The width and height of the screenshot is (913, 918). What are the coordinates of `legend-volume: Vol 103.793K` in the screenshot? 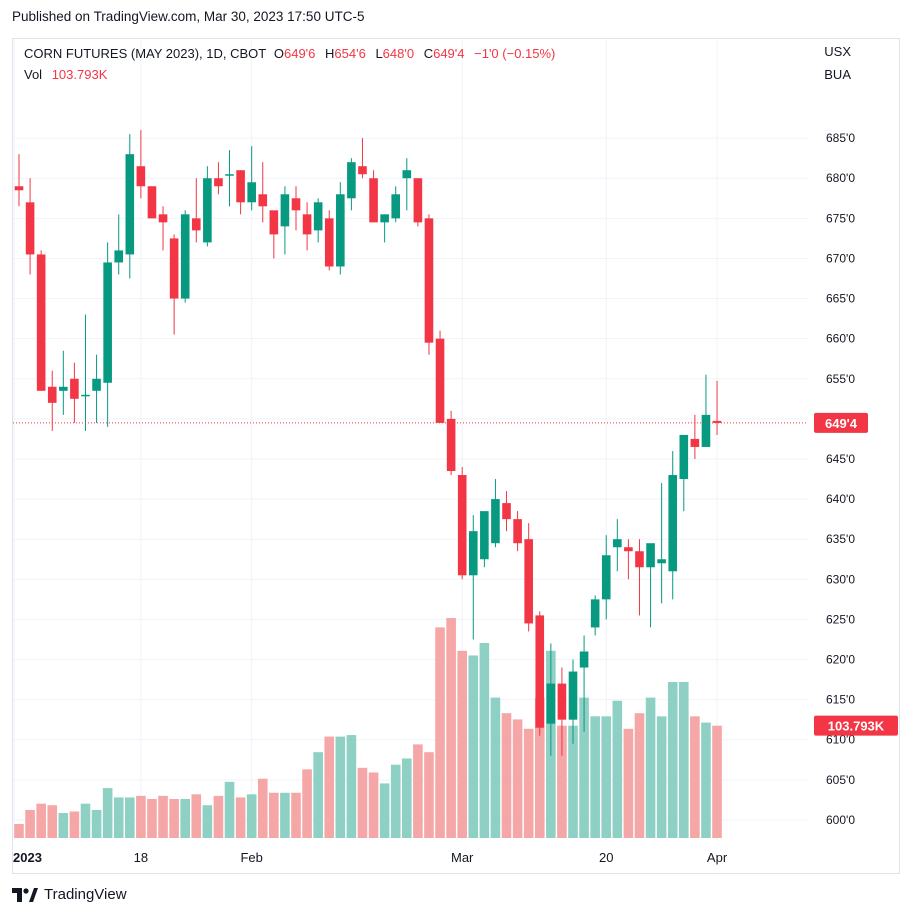 It's located at (65, 74).